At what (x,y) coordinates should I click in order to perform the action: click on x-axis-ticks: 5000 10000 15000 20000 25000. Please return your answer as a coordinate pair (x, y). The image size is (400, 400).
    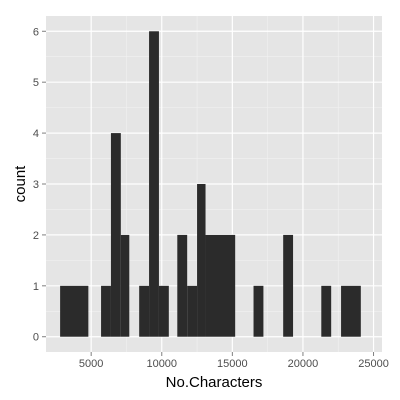
    Looking at the image, I should click on (234, 361).